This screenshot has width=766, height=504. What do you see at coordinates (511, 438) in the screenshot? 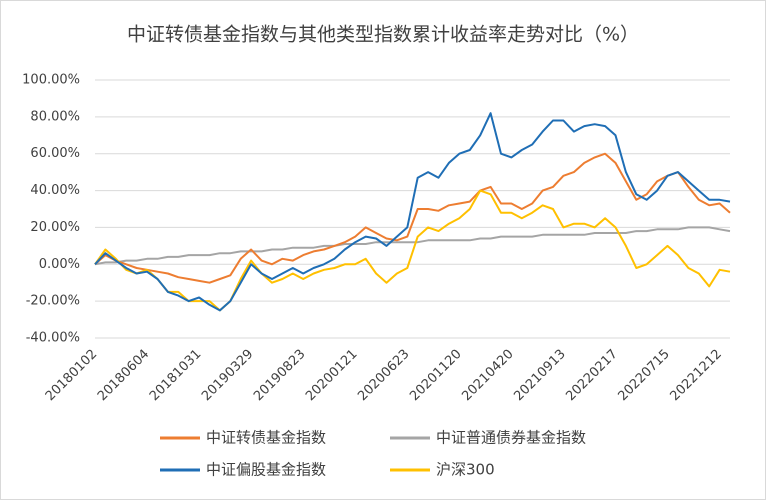
I see `legend-label: 中证普通债券基金指数` at bounding box center [511, 438].